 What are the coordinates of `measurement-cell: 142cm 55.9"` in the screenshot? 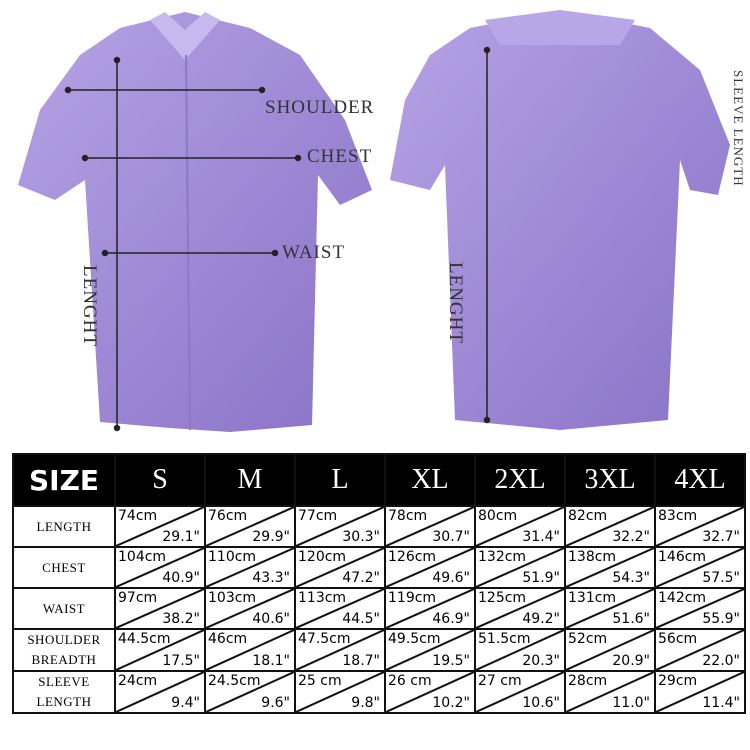 It's located at (700, 608).